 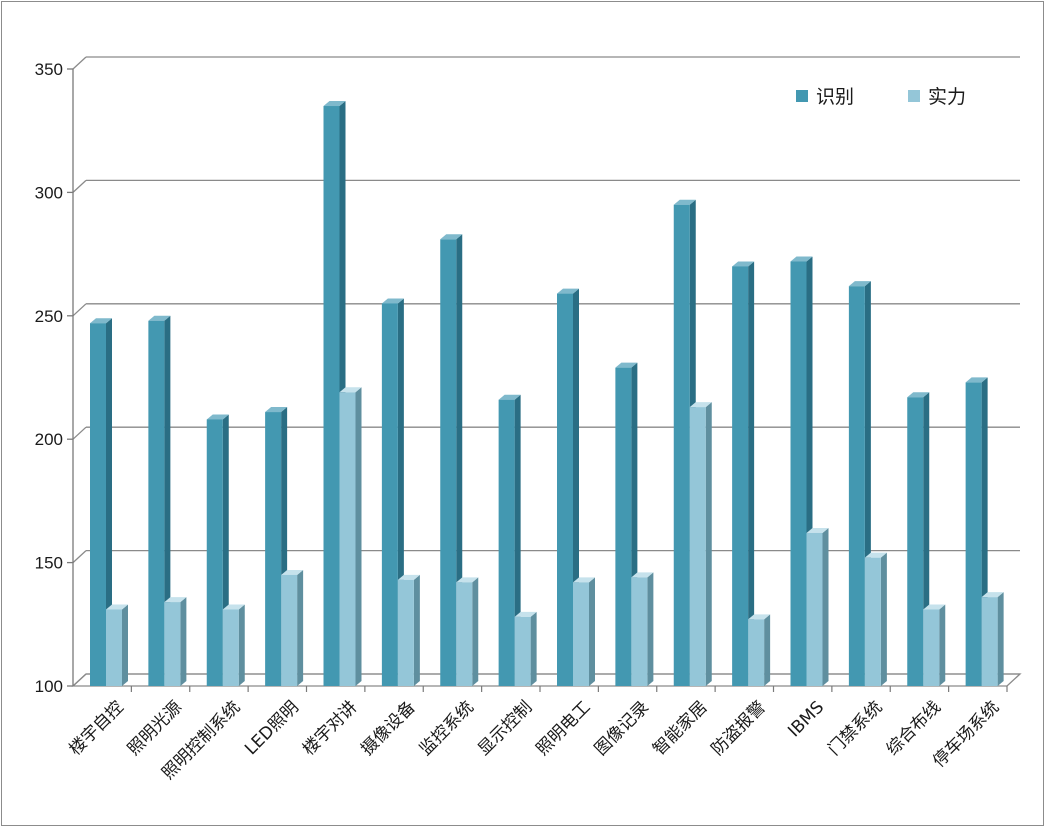 What do you see at coordinates (49, 563) in the screenshot?
I see `y-tick-label: 150` at bounding box center [49, 563].